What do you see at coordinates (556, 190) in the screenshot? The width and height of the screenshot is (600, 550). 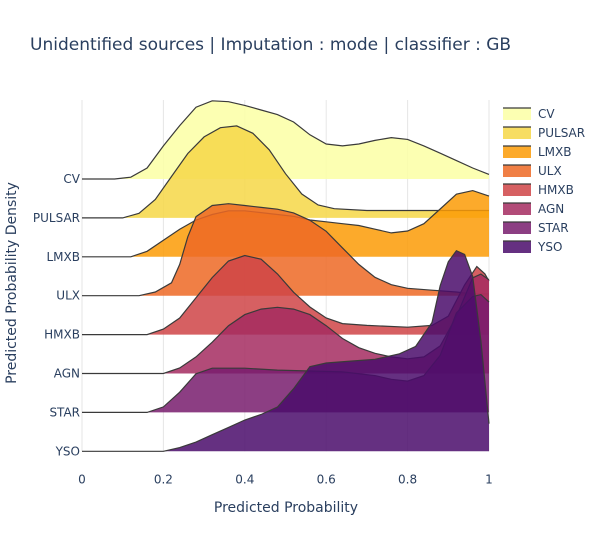 I see `legend-label: HMXB` at bounding box center [556, 190].